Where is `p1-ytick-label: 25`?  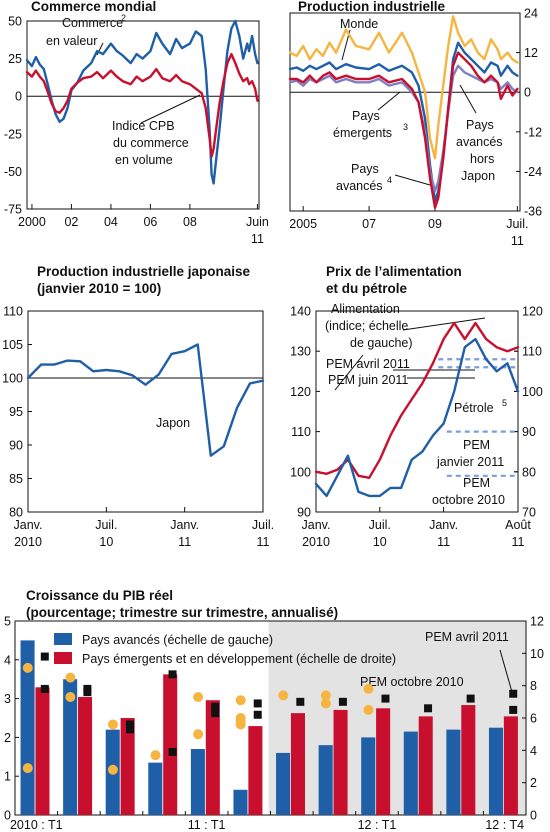
p1-ytick-label: 25 is located at coordinates (15, 59).